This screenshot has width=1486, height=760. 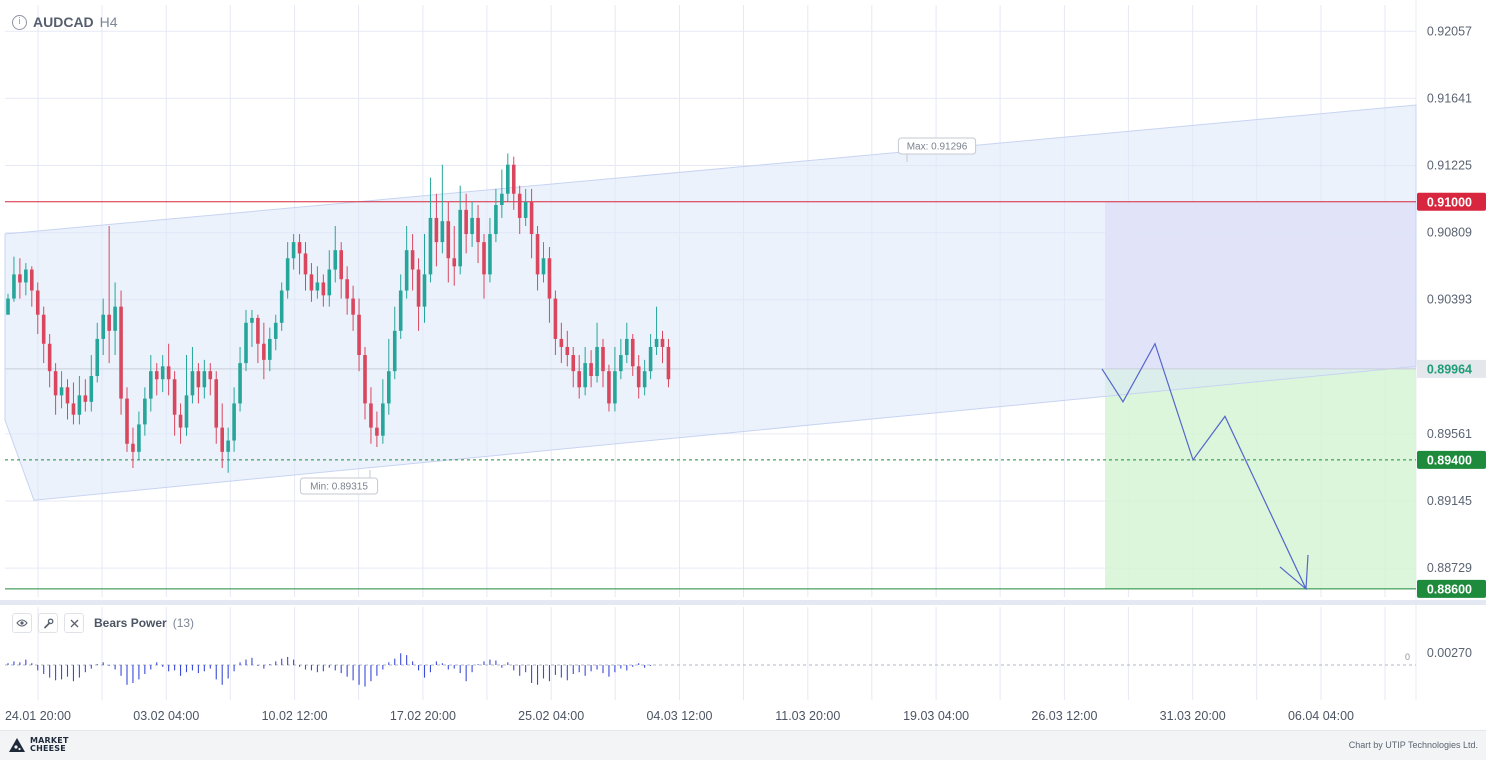 What do you see at coordinates (743, 602) in the screenshot?
I see `pane-separator` at bounding box center [743, 602].